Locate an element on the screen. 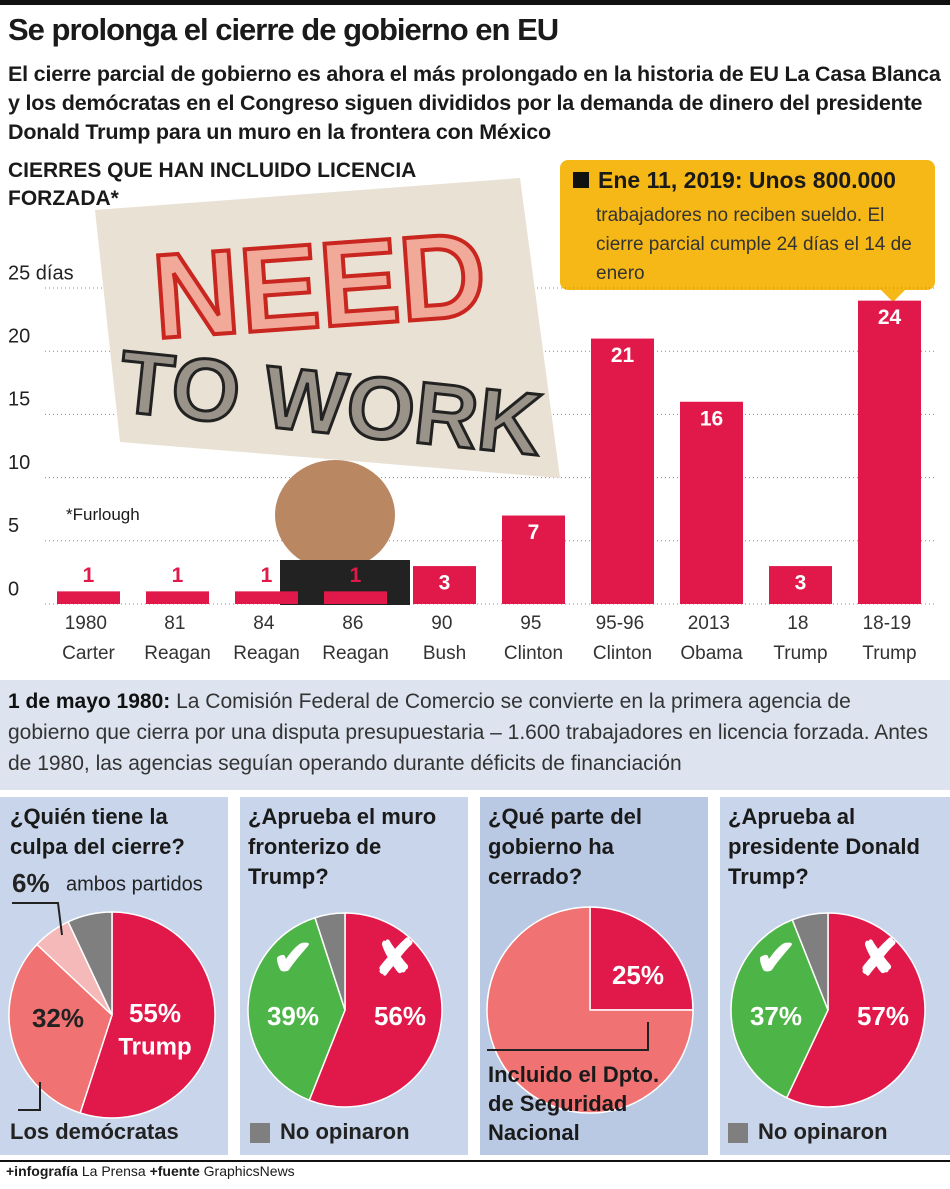  x-tick-label-line: Obama is located at coordinates (711, 653).